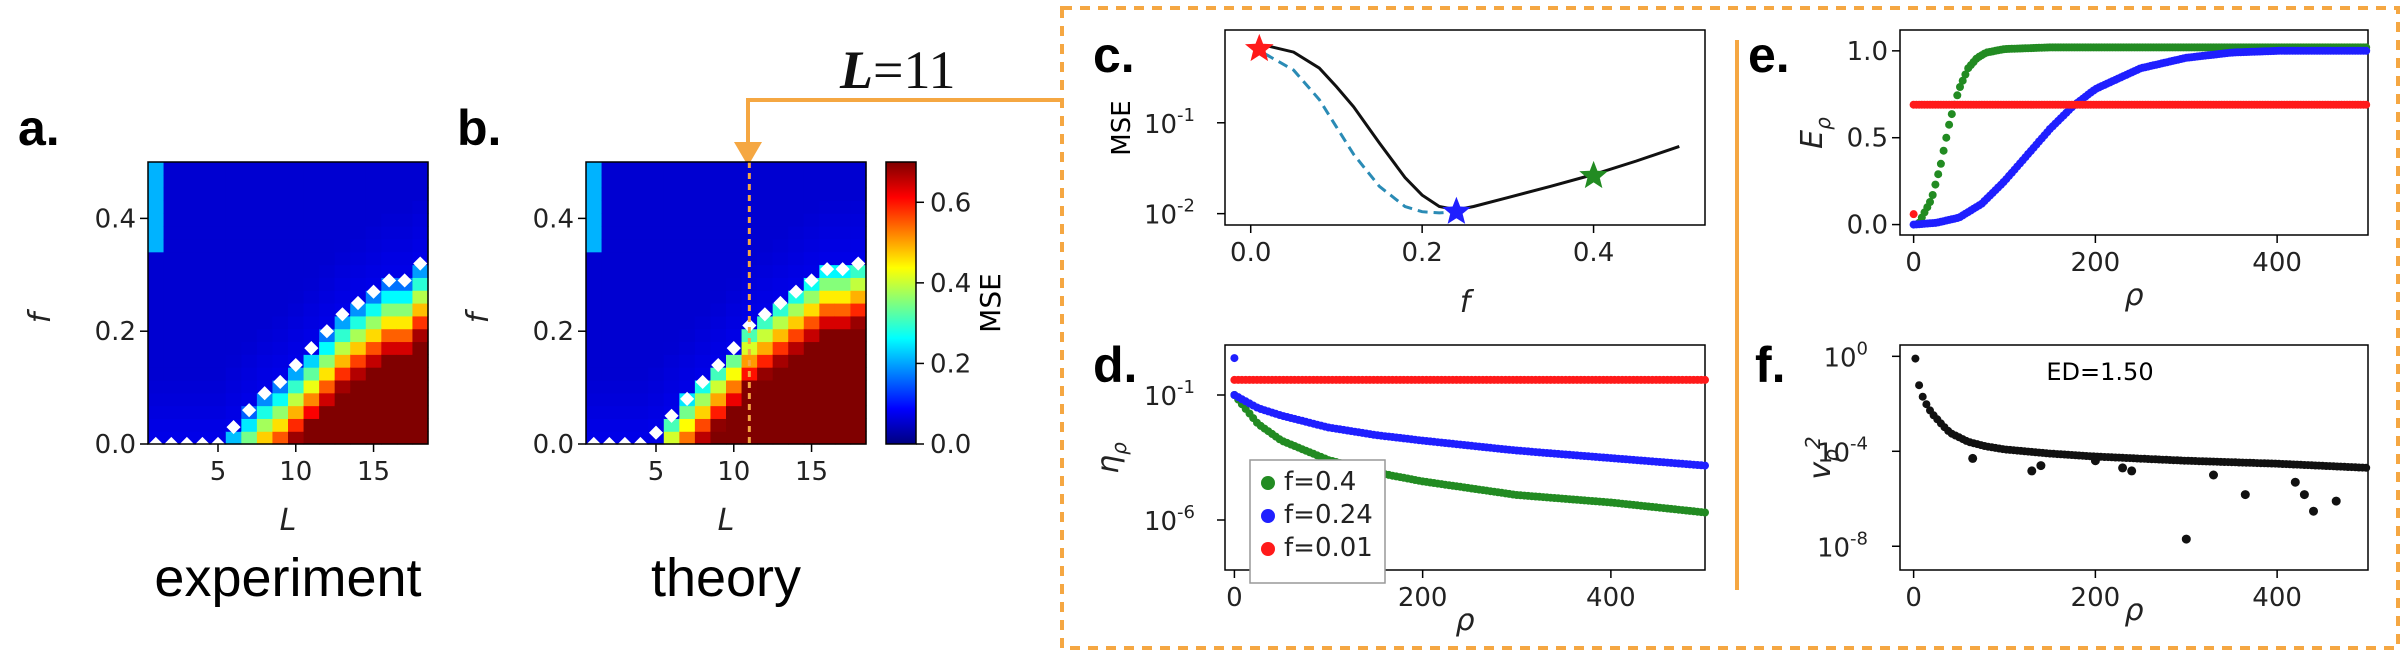 Image resolution: width=2405 pixels, height=662 pixels. Describe the element at coordinates (749, 325) in the screenshot. I see `b-boundary-point` at that location.